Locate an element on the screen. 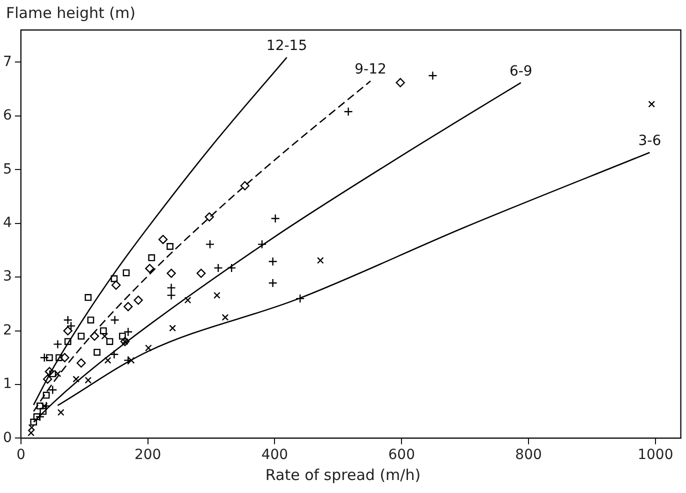 The image size is (686, 493). x-tick-label: 400 is located at coordinates (274, 455).